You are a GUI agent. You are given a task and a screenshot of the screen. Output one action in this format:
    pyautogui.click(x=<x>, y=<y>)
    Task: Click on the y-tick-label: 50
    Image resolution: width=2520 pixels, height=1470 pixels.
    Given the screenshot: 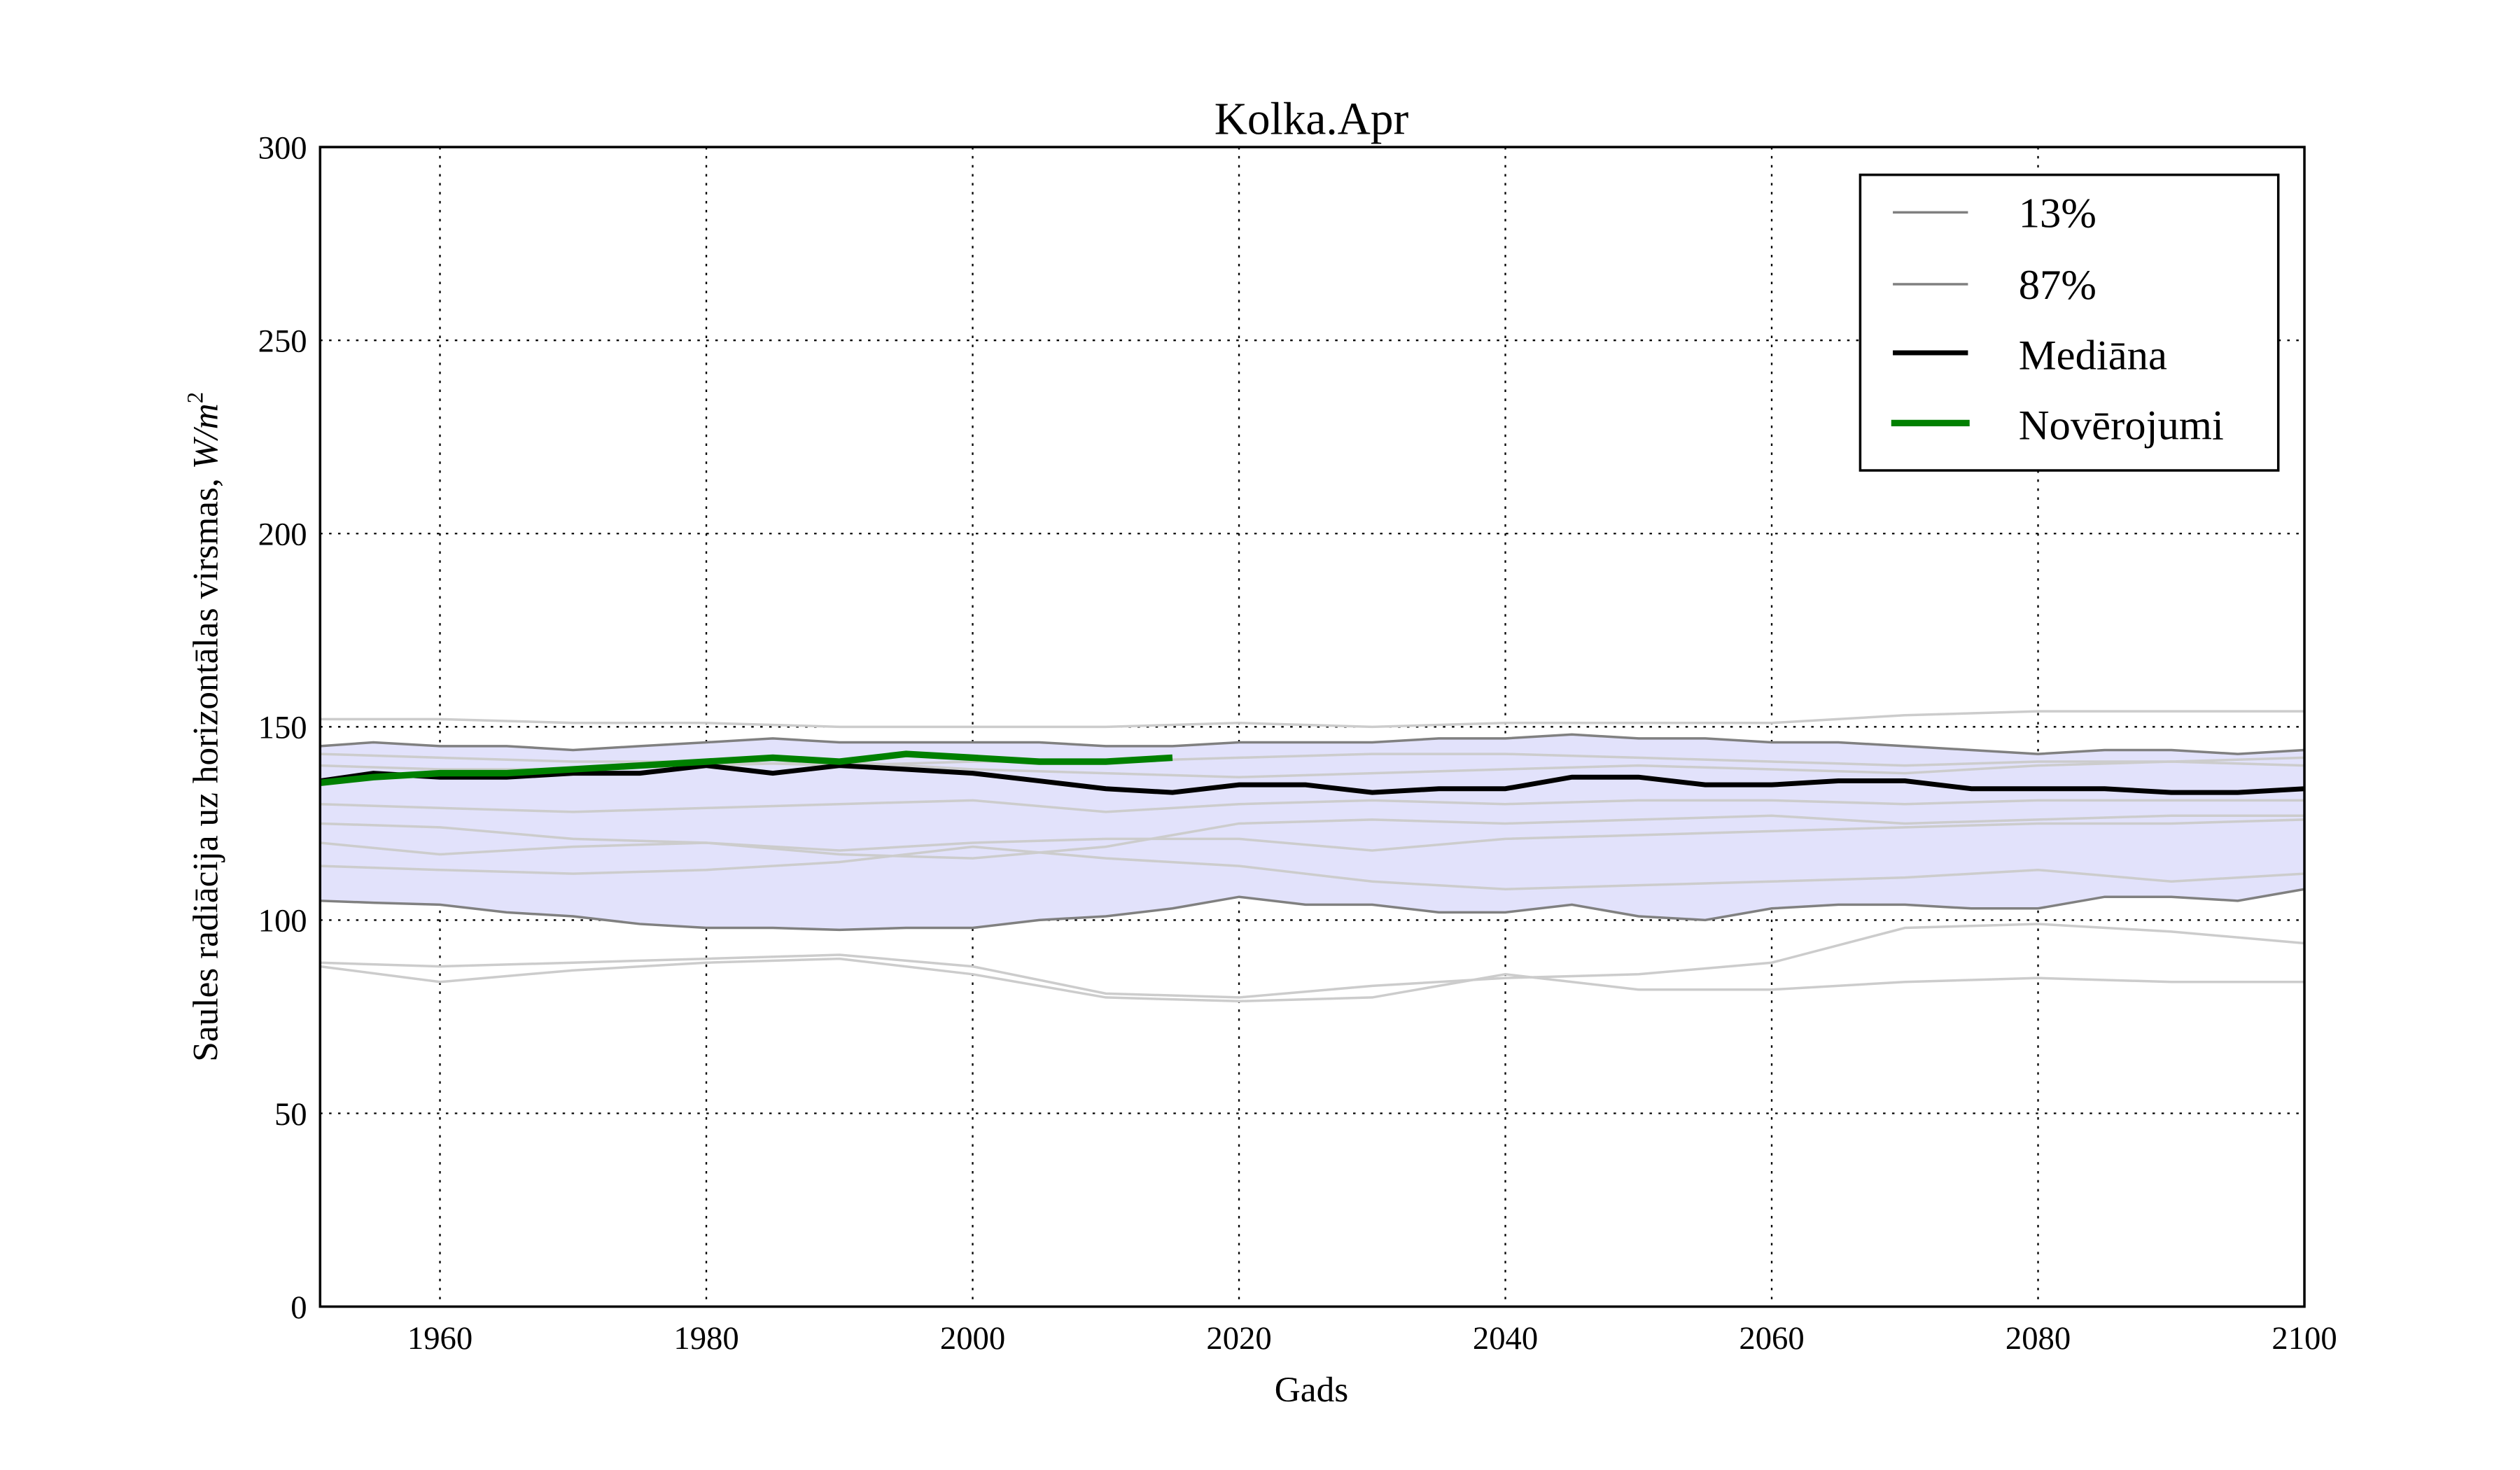 What is the action you would take?
    pyautogui.click(x=290, y=1114)
    